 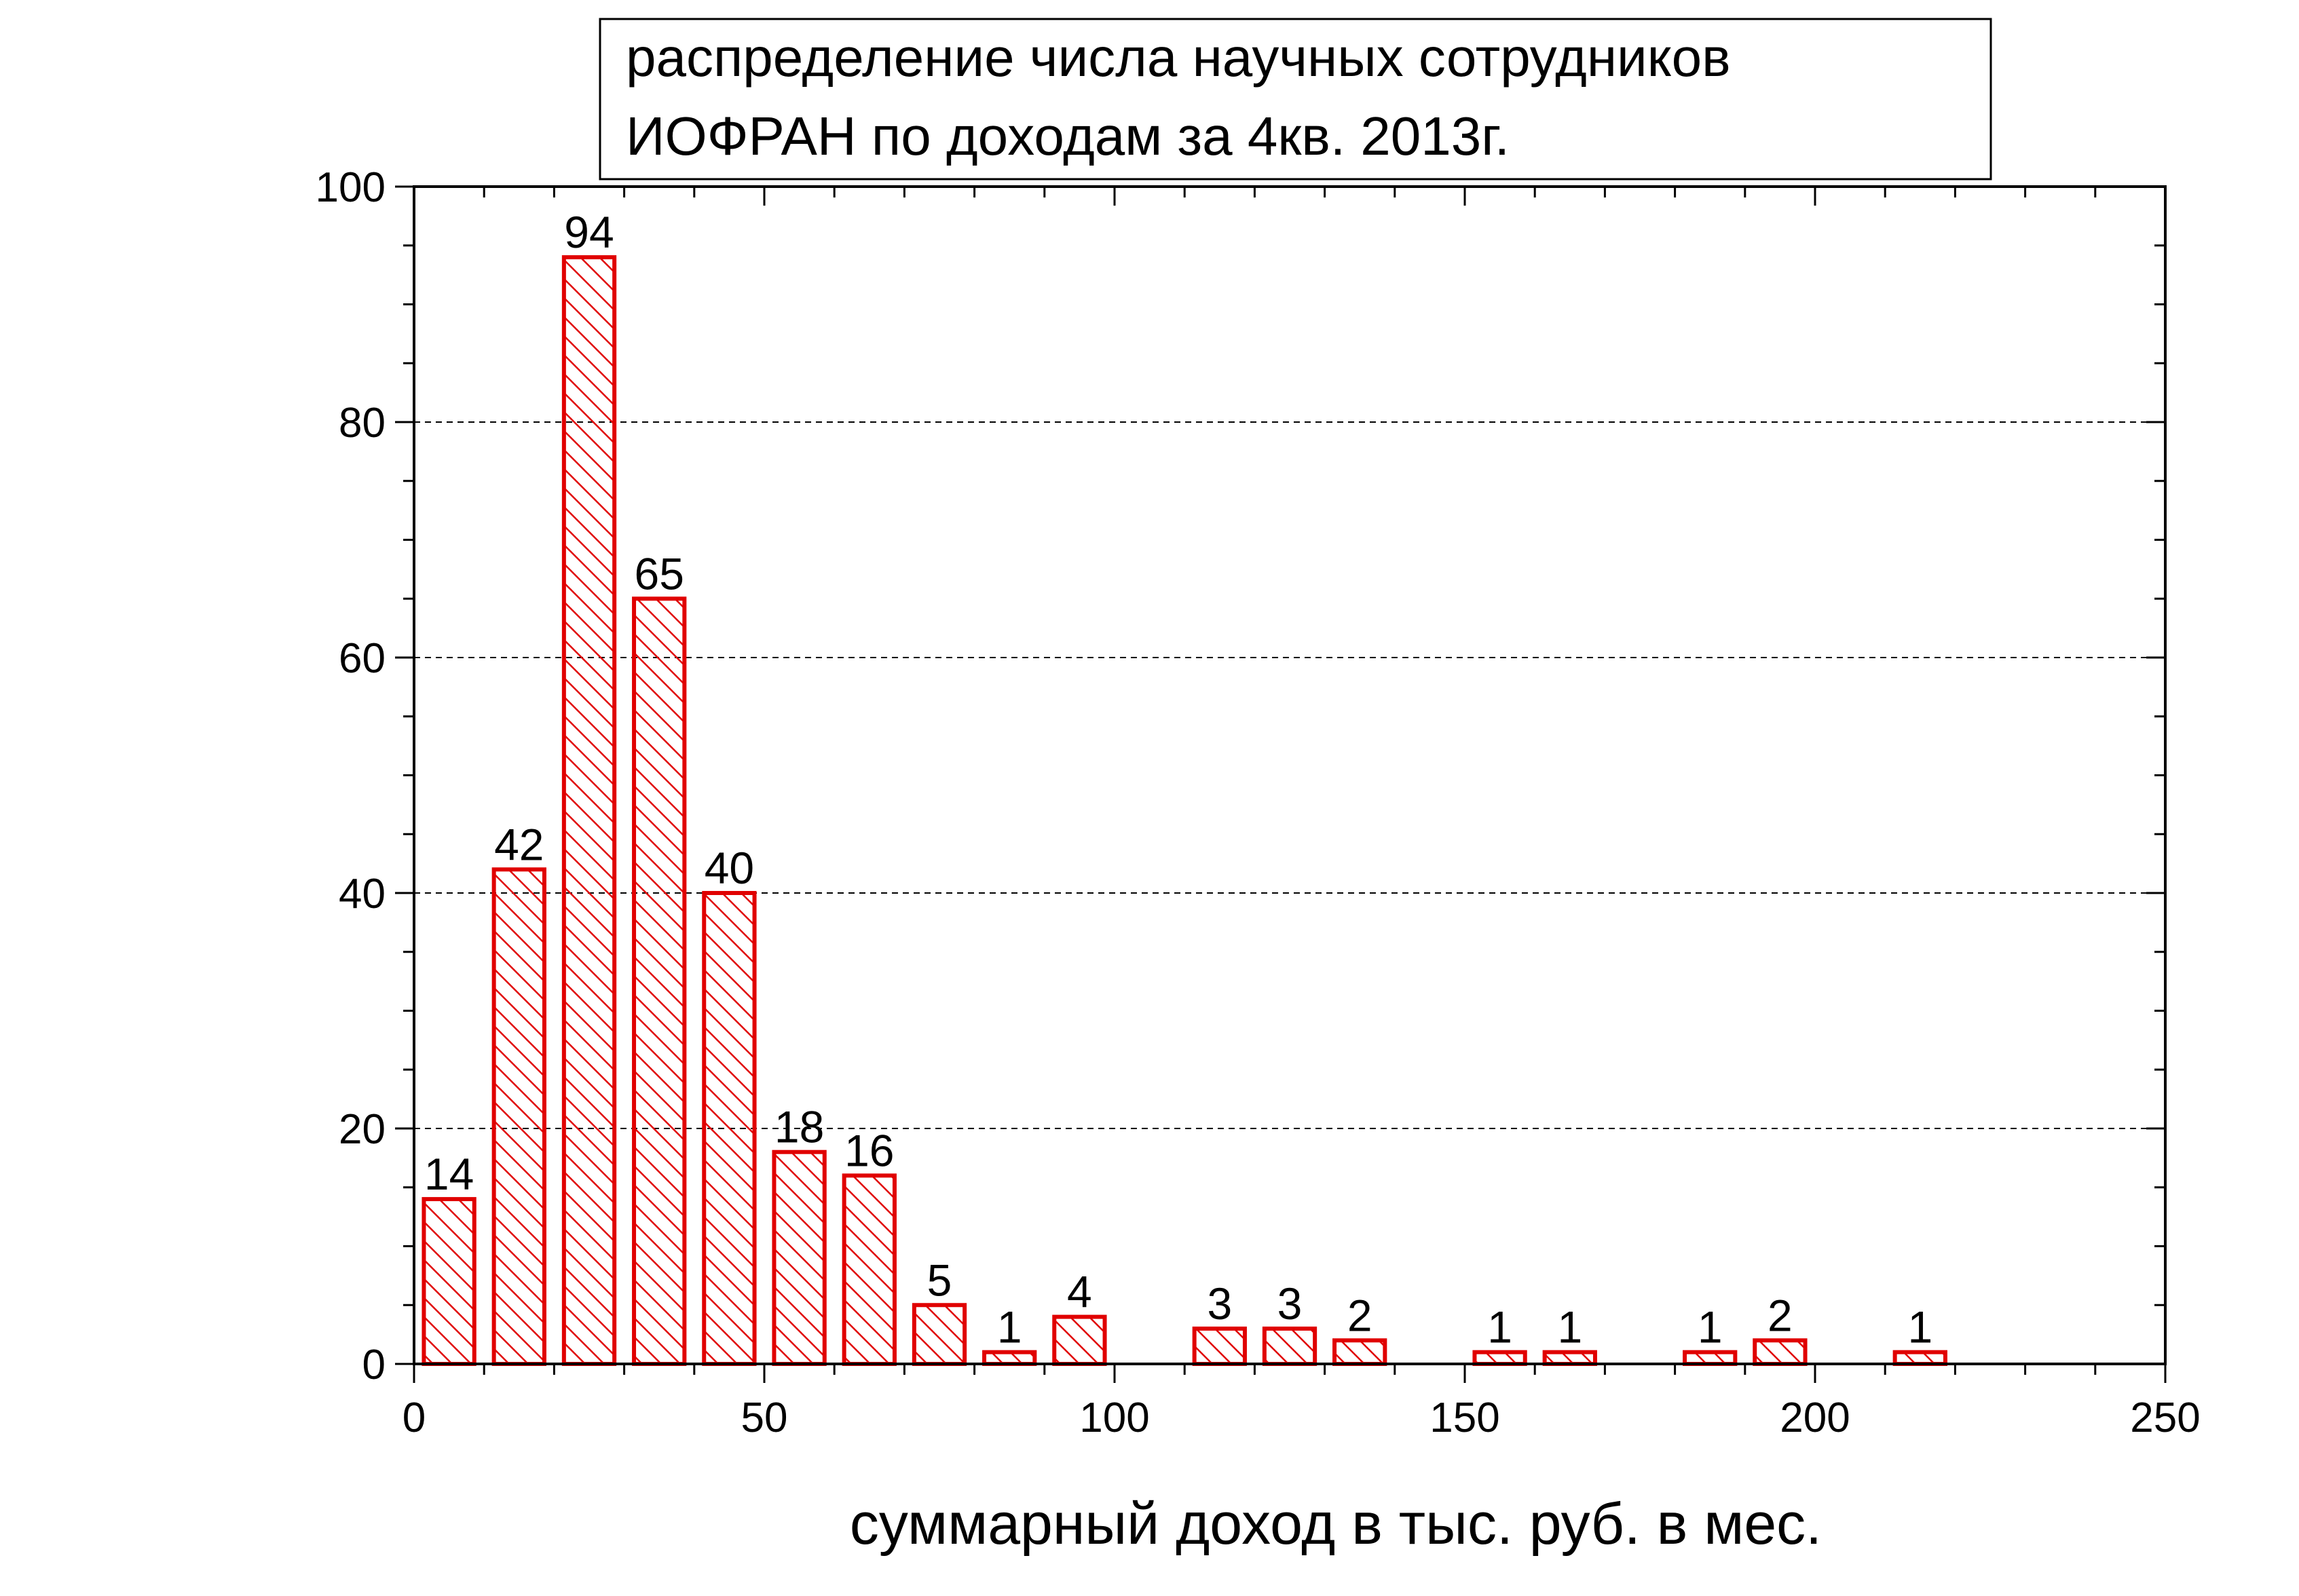 I want to click on bar-label-7: 5, so click(x=939, y=1280).